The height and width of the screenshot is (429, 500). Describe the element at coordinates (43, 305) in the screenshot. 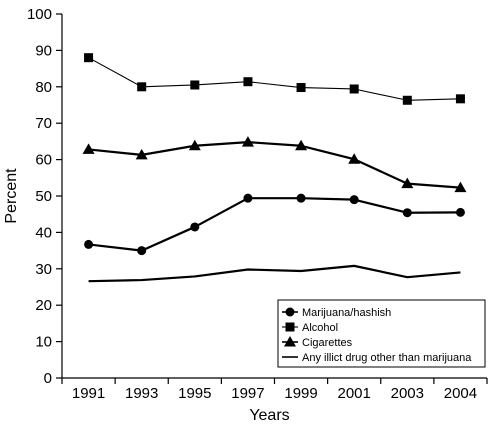

I see `y-tick-label: 20` at that location.